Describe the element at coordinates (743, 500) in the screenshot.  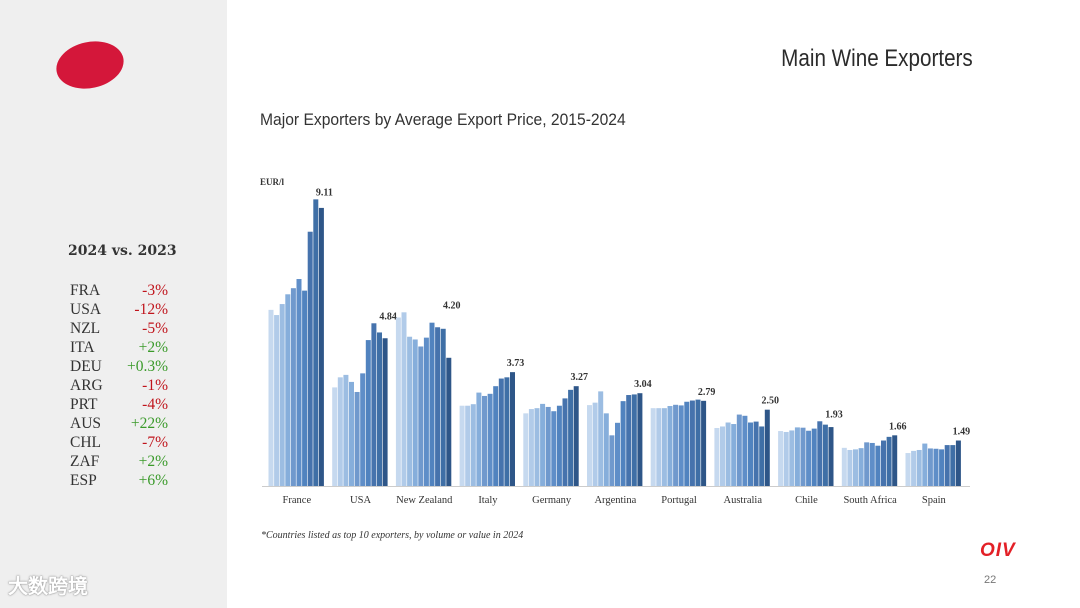
I see `x-tick-label: Australia` at that location.